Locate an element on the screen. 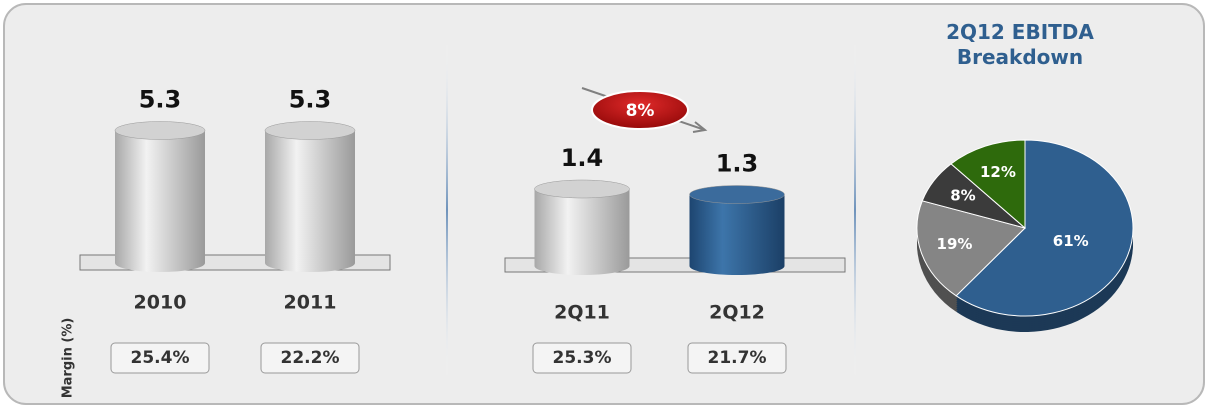 The width and height of the screenshot is (1210, 410). margin-title-group: Margin (%) is located at coordinates (68, 358).